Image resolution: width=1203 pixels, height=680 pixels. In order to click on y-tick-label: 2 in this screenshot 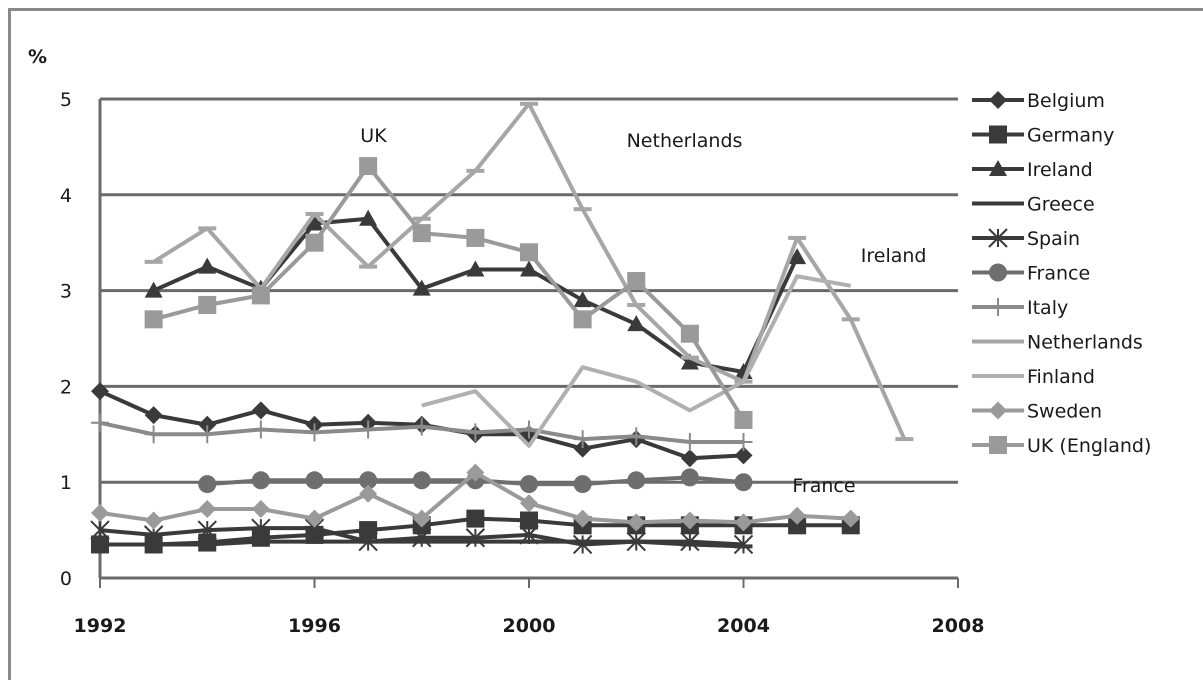, I will do `click(66, 387)`.